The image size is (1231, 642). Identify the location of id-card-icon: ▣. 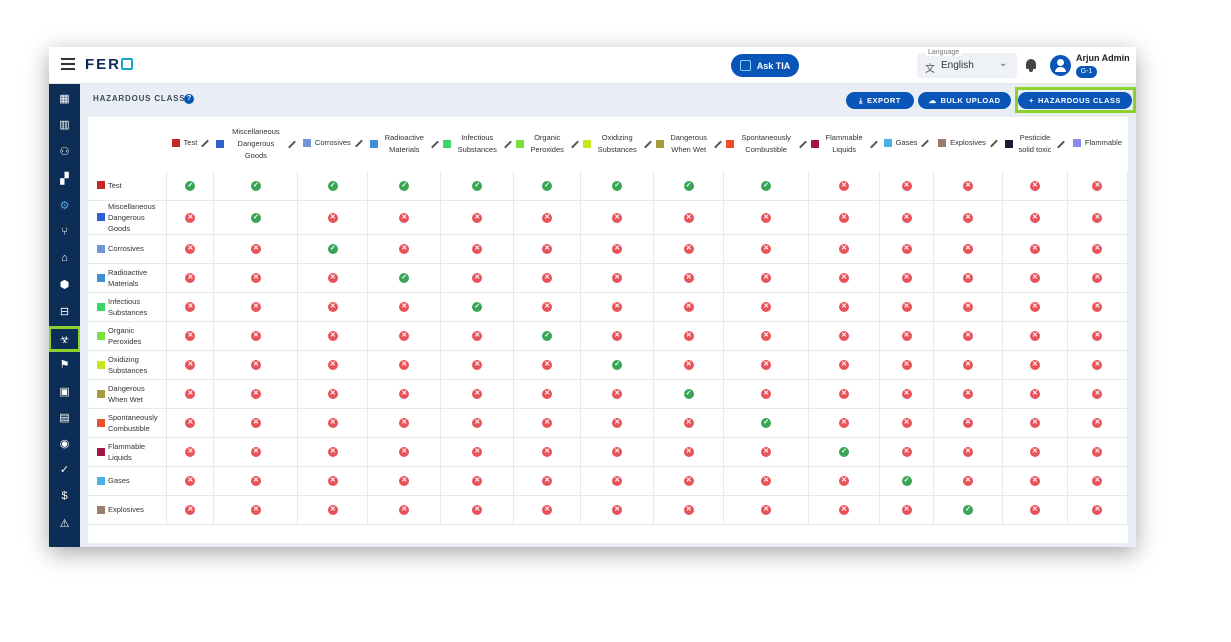
(64, 391).